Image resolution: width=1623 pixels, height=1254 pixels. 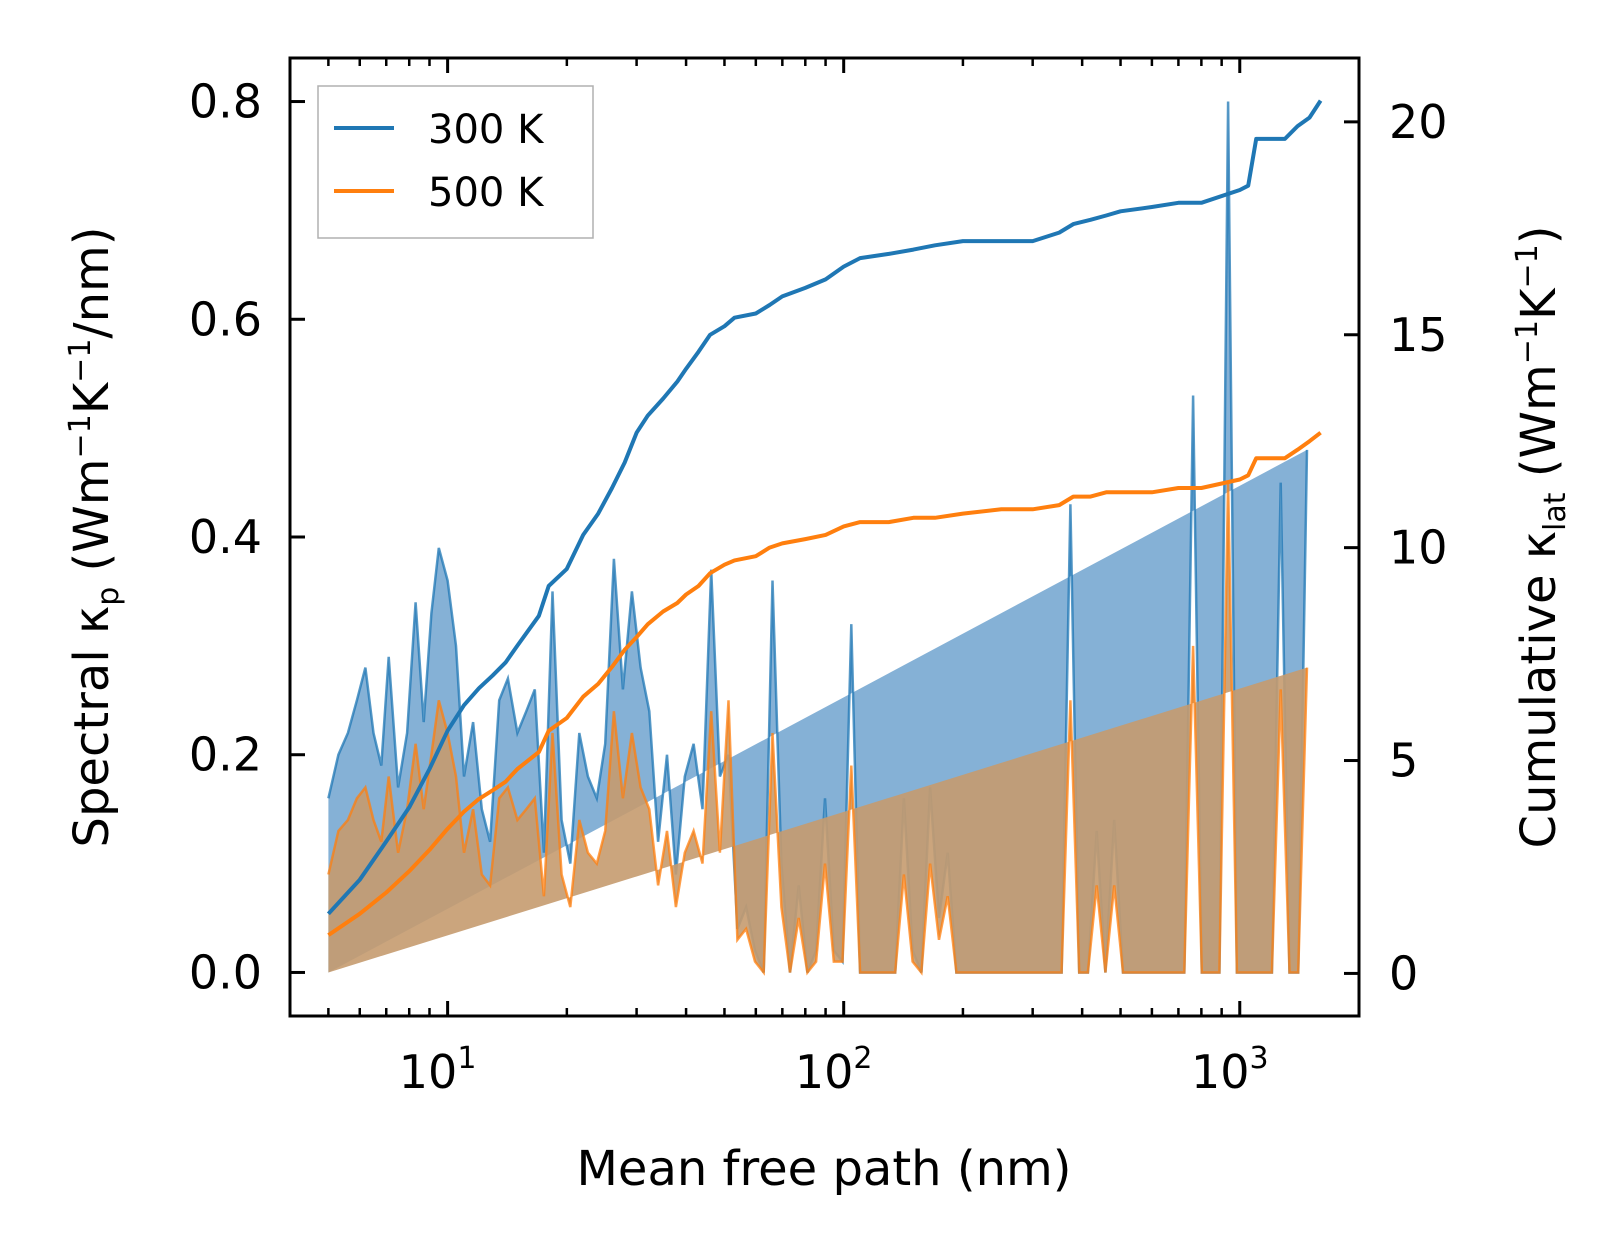 I want to click on y-right-tick-label: 15, so click(x=1418, y=335).